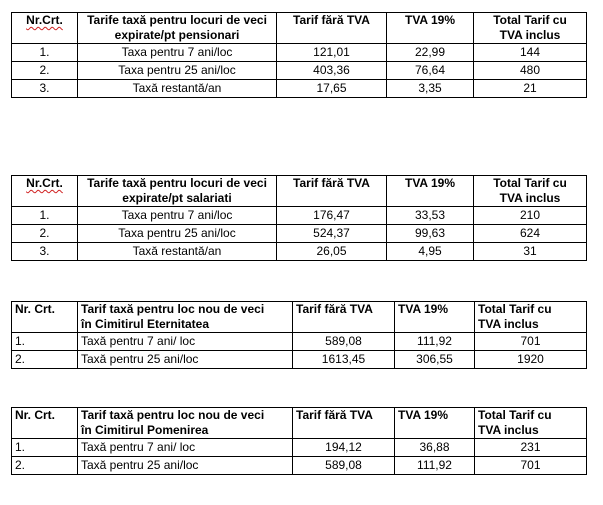  What do you see at coordinates (430, 52) in the screenshot?
I see `cell-tva: 22,99` at bounding box center [430, 52].